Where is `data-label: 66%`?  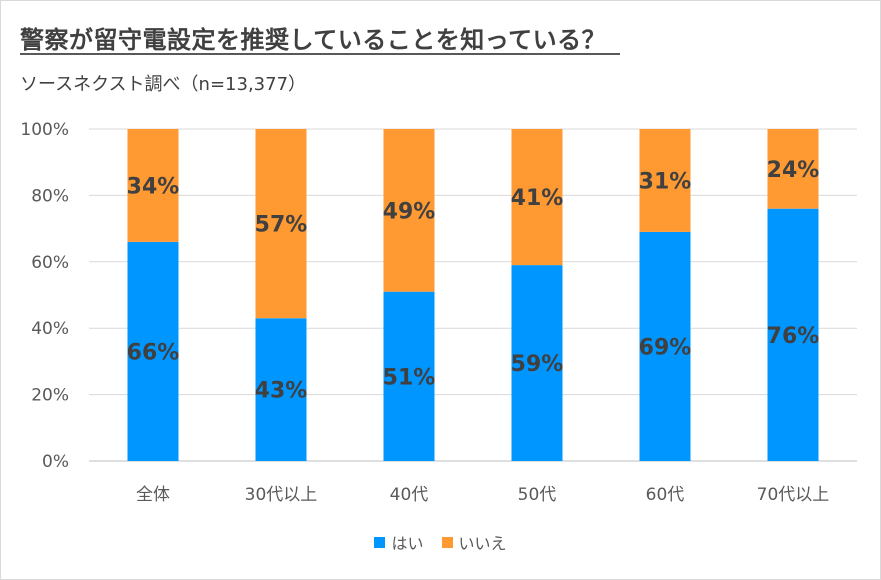 data-label: 66% is located at coordinates (153, 352).